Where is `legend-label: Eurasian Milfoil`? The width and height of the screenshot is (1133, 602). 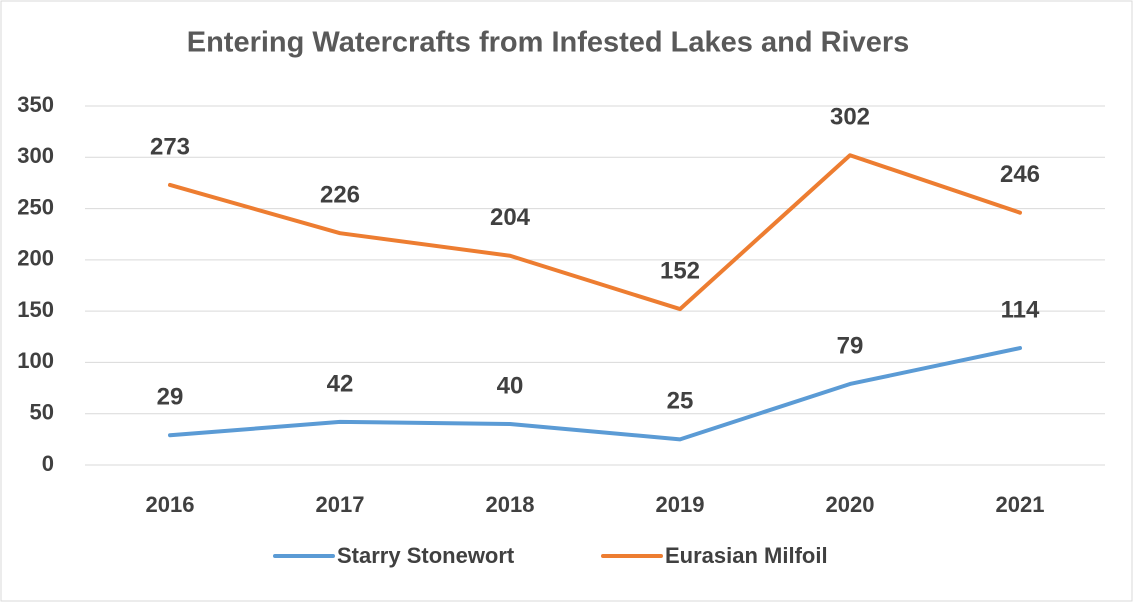 legend-label: Eurasian Milfoil is located at coordinates (746, 555).